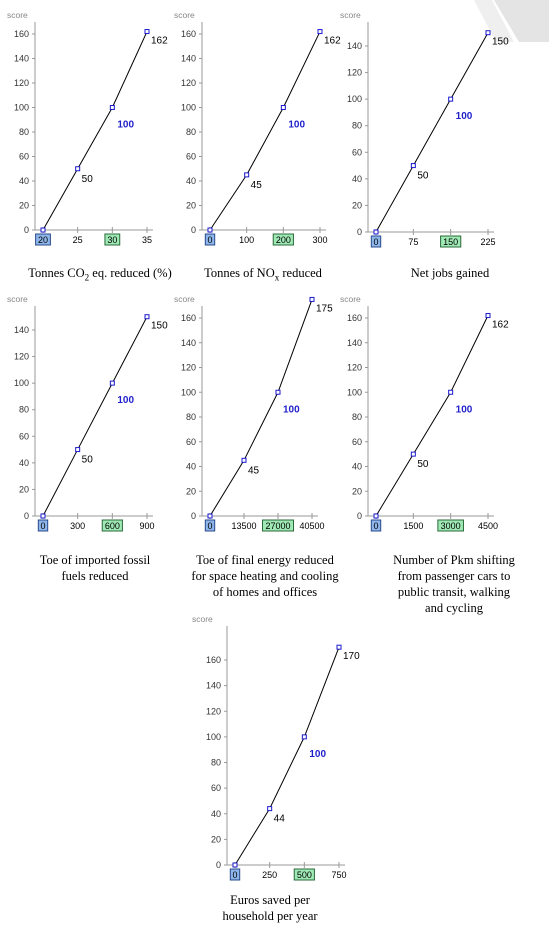 Image resolution: width=549 pixels, height=927 pixels. I want to click on watermark-logo, so click(511, 21).